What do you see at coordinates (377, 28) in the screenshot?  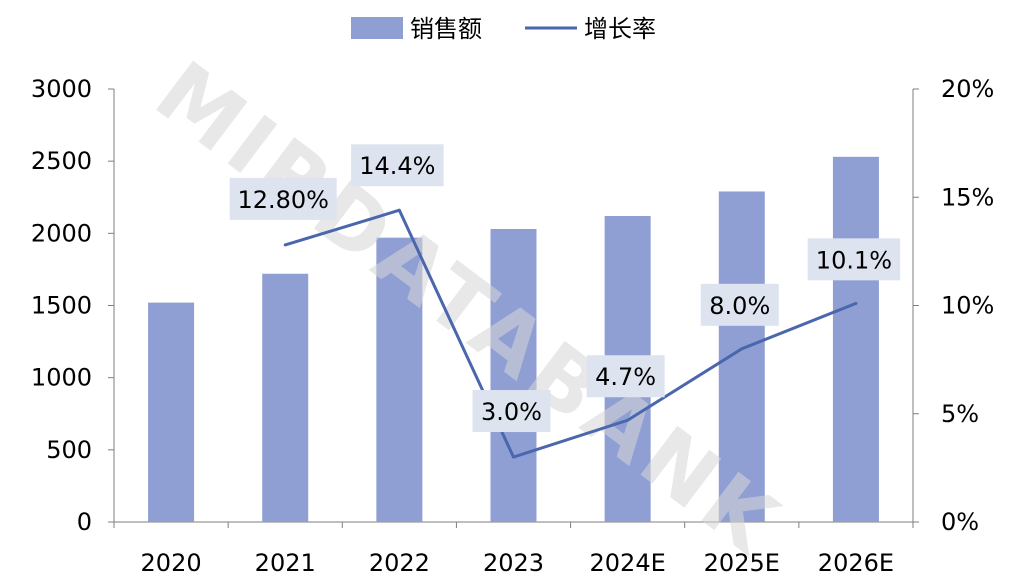 I see `legend-bar-swatch` at bounding box center [377, 28].